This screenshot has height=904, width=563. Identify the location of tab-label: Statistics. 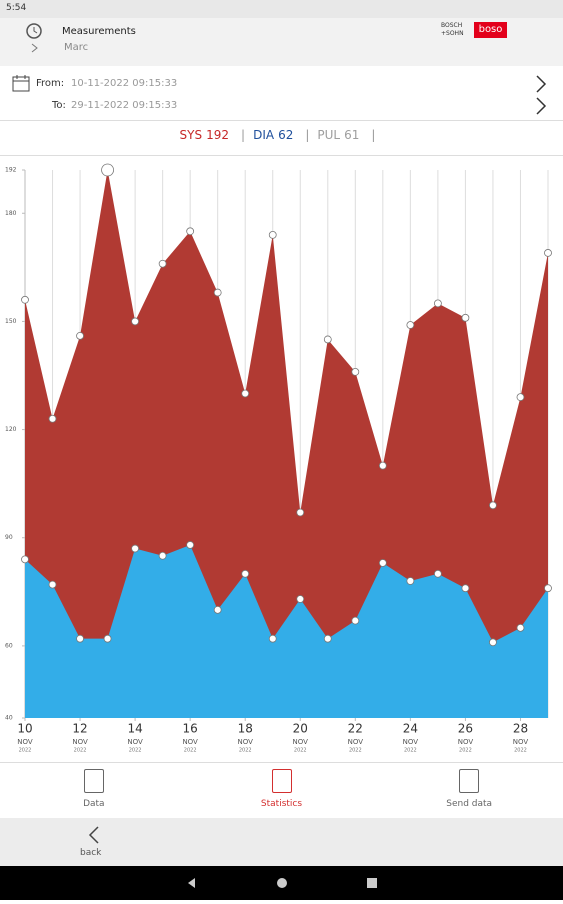
(281, 804).